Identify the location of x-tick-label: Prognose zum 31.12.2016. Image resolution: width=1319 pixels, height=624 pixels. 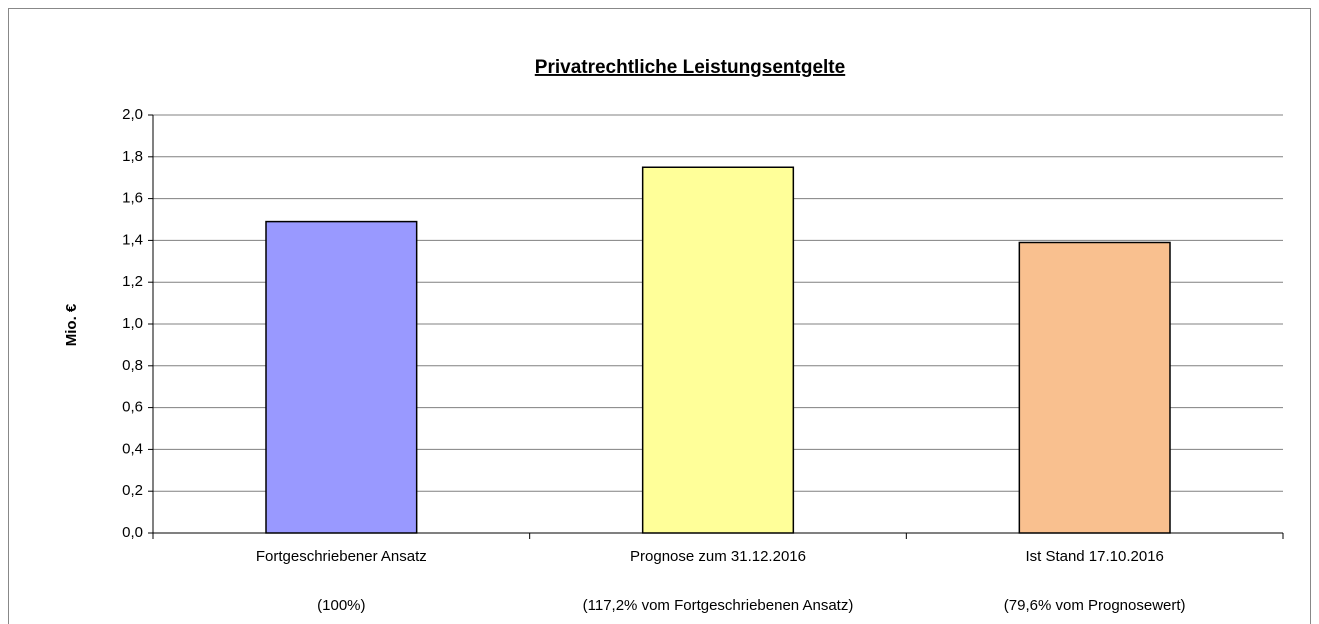
(718, 556).